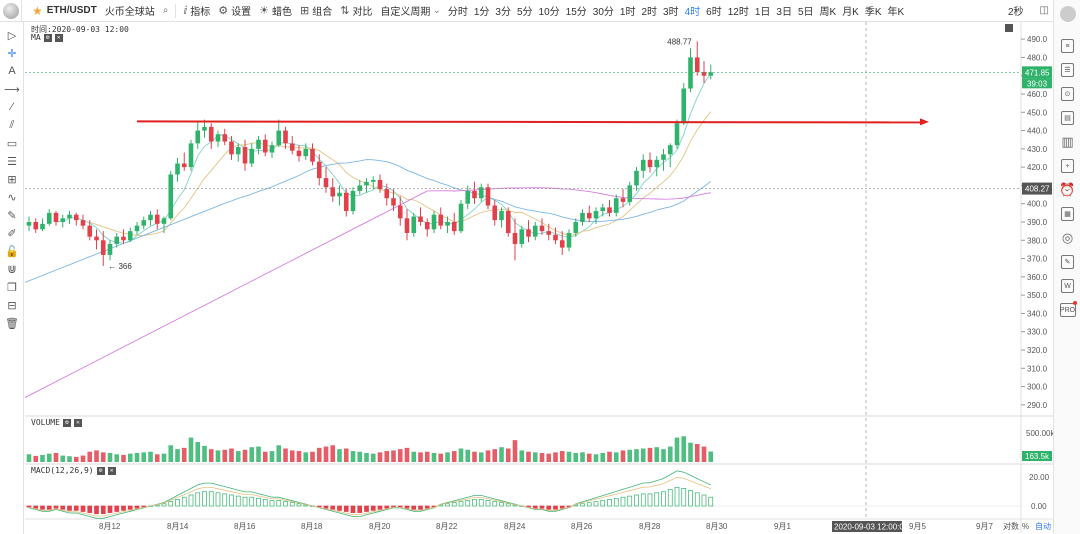 This screenshot has height=534, width=1080. Describe the element at coordinates (692, 12) in the screenshot. I see `timeframe-10: 4时` at that location.